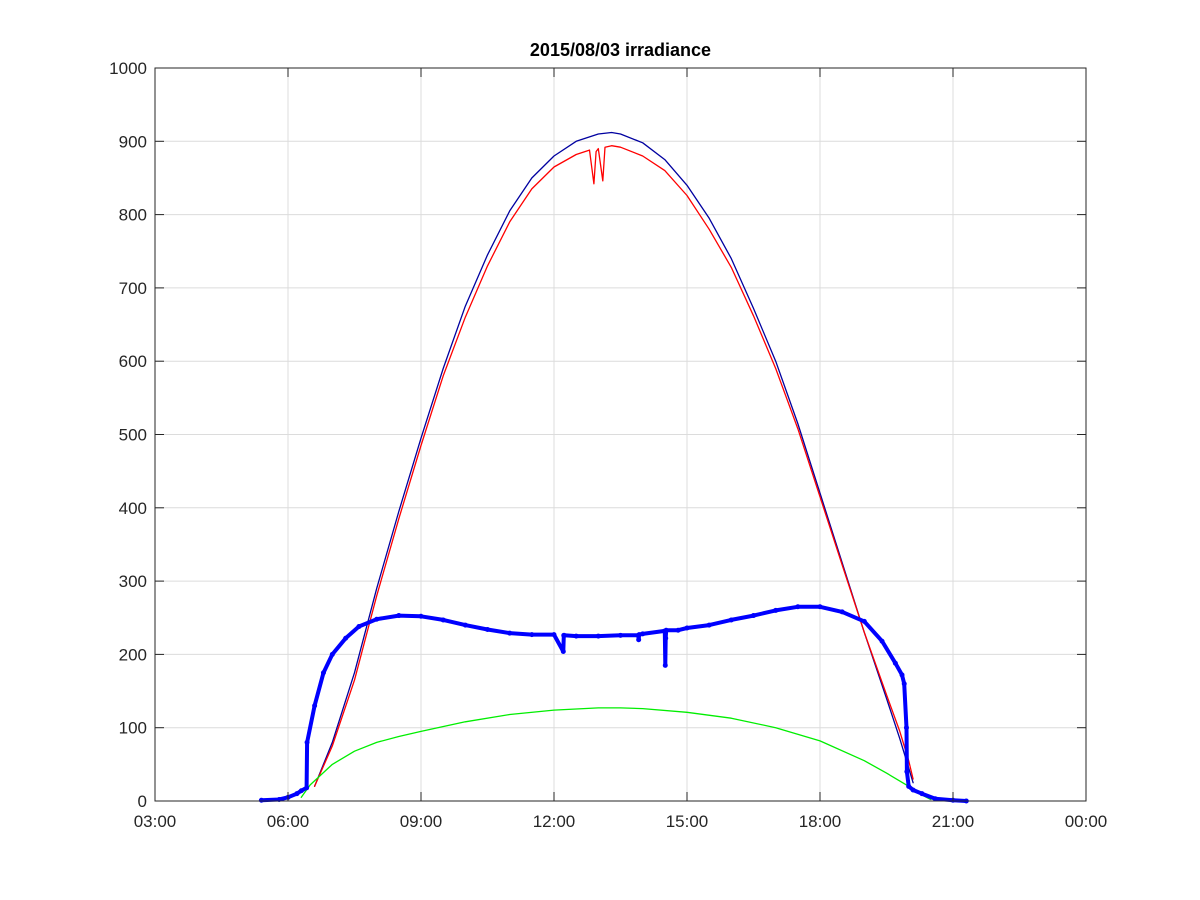 The image size is (1200, 900). What do you see at coordinates (133, 581) in the screenshot?
I see `y-tick-label: 300` at bounding box center [133, 581].